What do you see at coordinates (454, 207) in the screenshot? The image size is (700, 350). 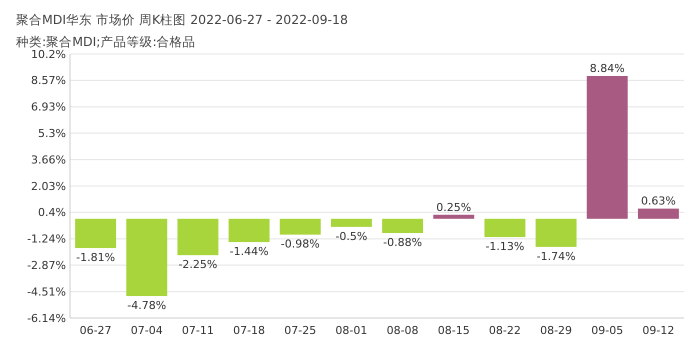 I see `data-label: 0.25%` at bounding box center [454, 207].